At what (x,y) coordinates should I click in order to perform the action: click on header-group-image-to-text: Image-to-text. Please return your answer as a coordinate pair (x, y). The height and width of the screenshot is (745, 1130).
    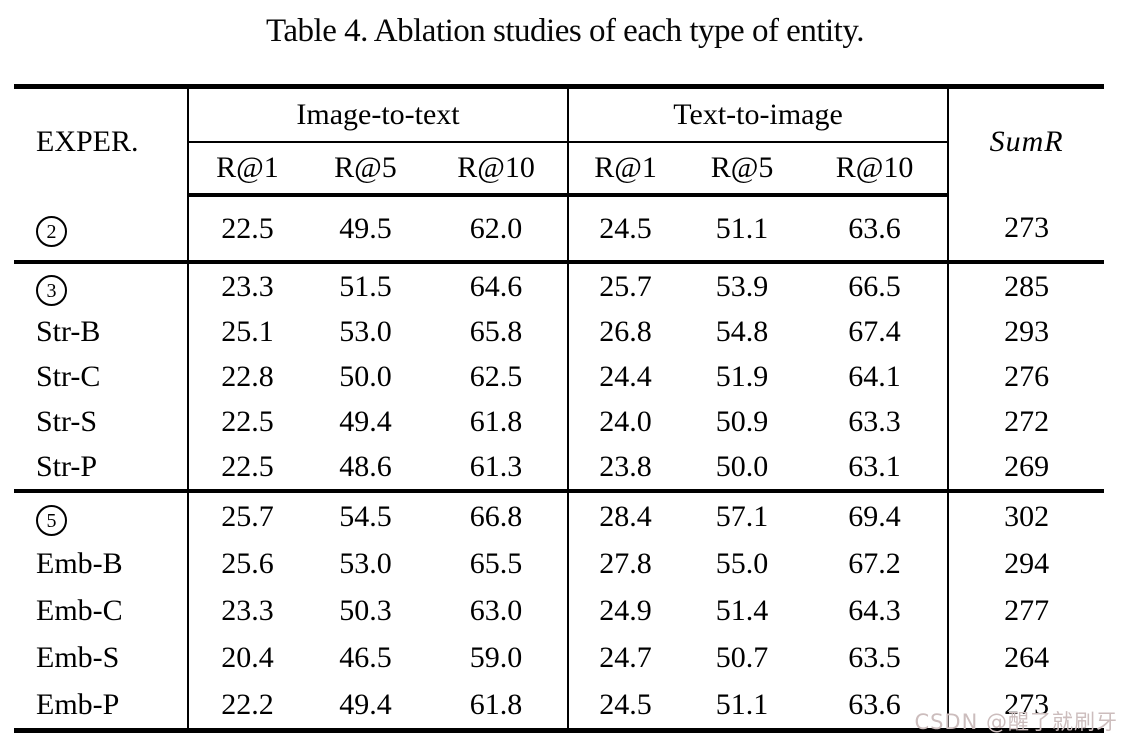
    Looking at the image, I should click on (377, 114).